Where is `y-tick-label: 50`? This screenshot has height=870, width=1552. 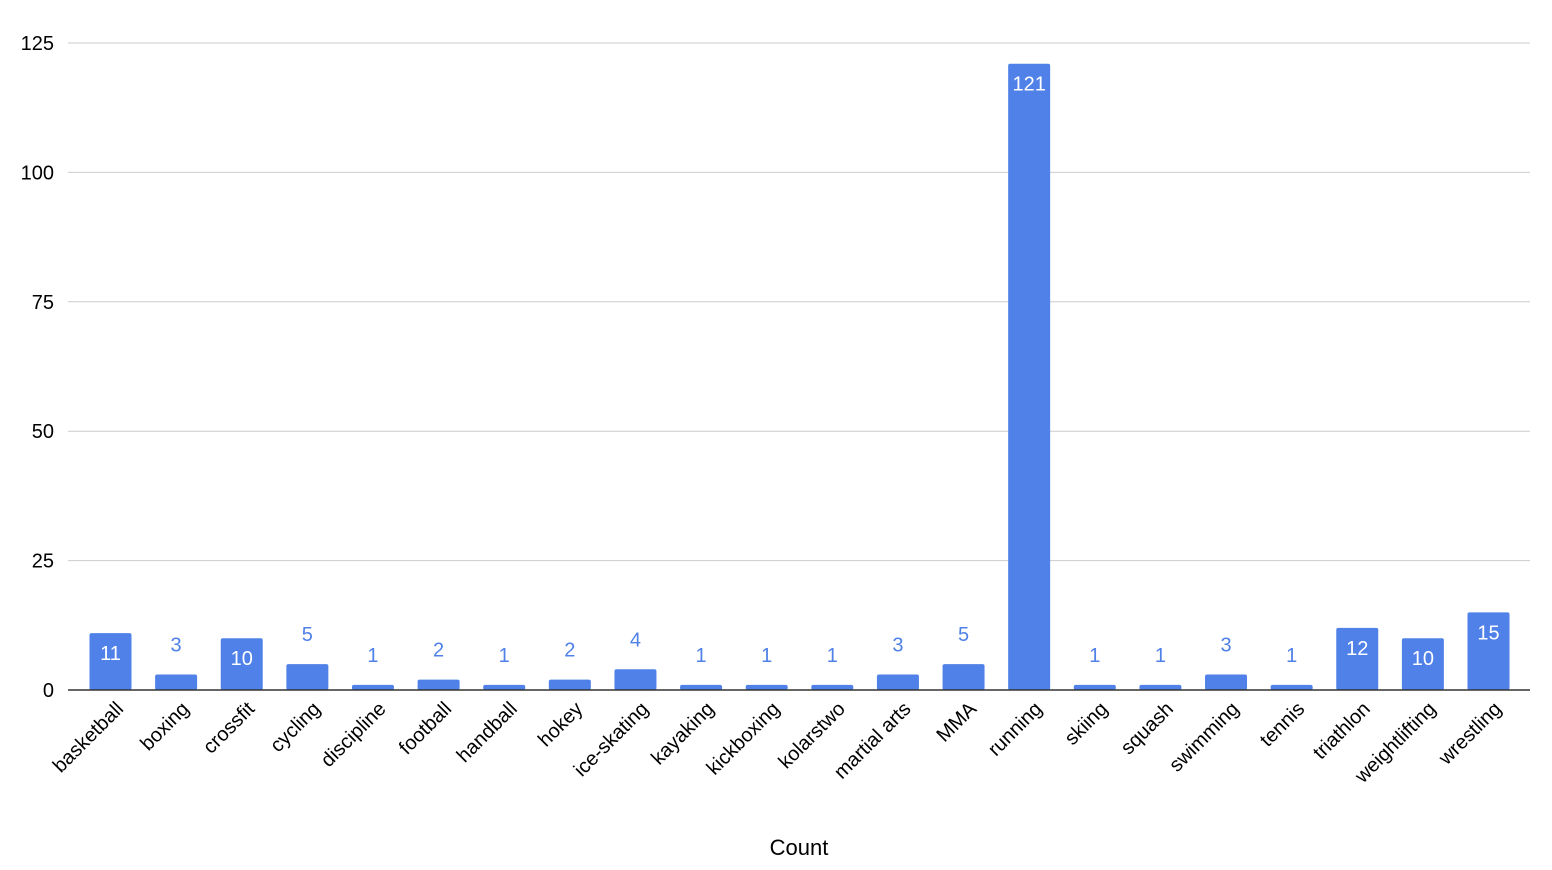 y-tick-label: 50 is located at coordinates (43, 432).